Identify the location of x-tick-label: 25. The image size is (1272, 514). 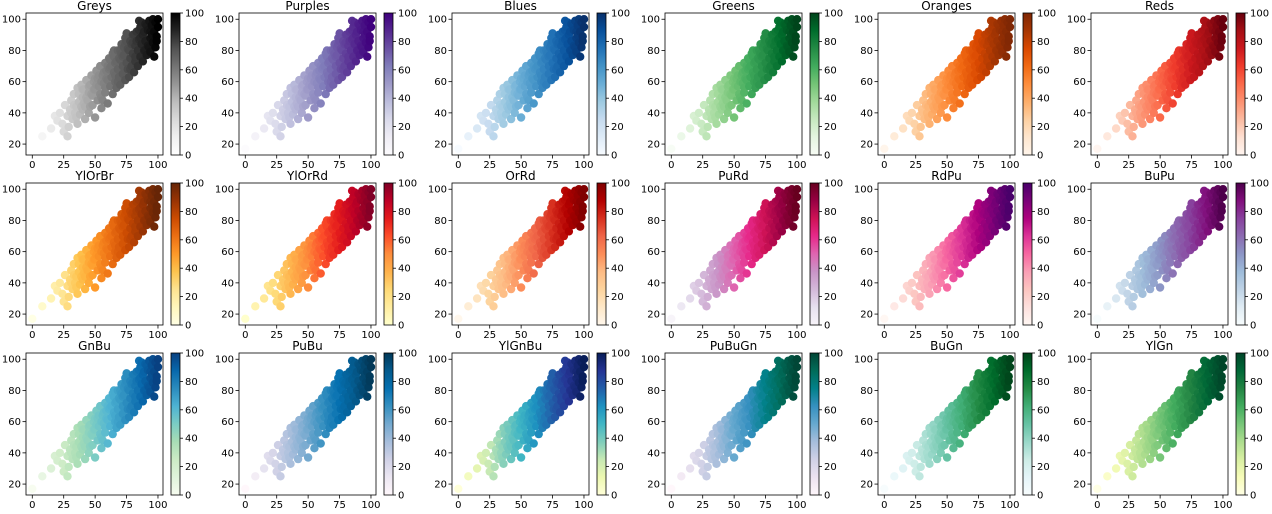
(702, 165).